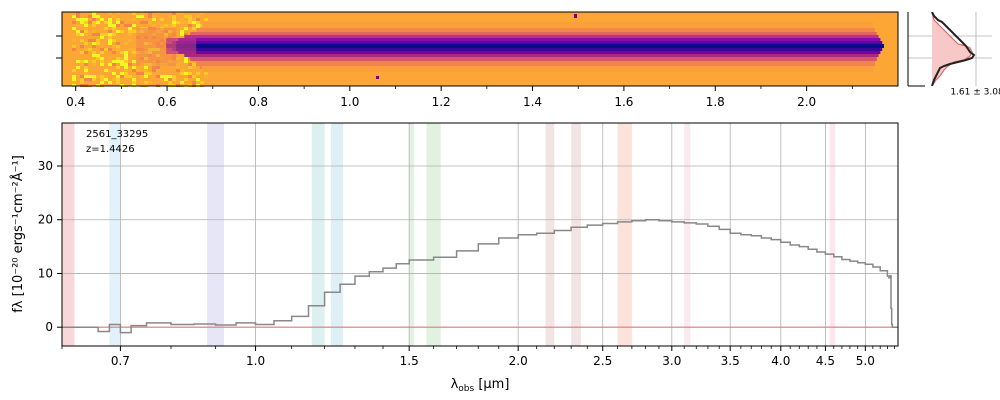 The height and width of the screenshot is (400, 1000). Describe the element at coordinates (377, 77) in the screenshot. I see `heatmap-hot-pixel` at that location.